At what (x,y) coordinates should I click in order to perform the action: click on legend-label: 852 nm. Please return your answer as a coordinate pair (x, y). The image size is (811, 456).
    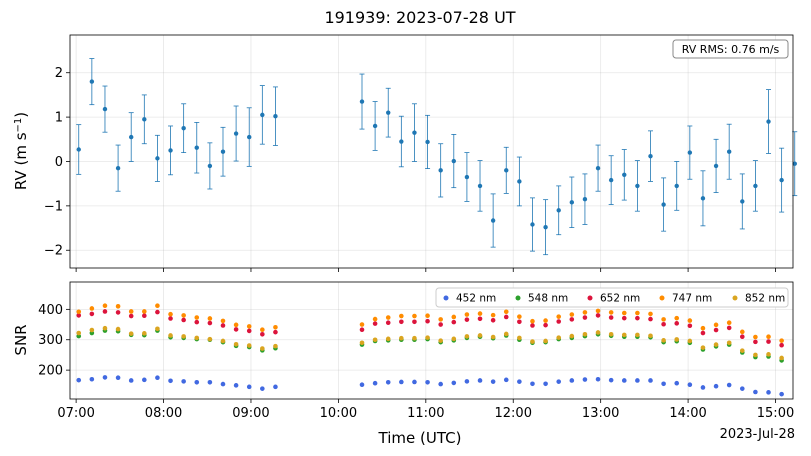
    Looking at the image, I should click on (765, 299).